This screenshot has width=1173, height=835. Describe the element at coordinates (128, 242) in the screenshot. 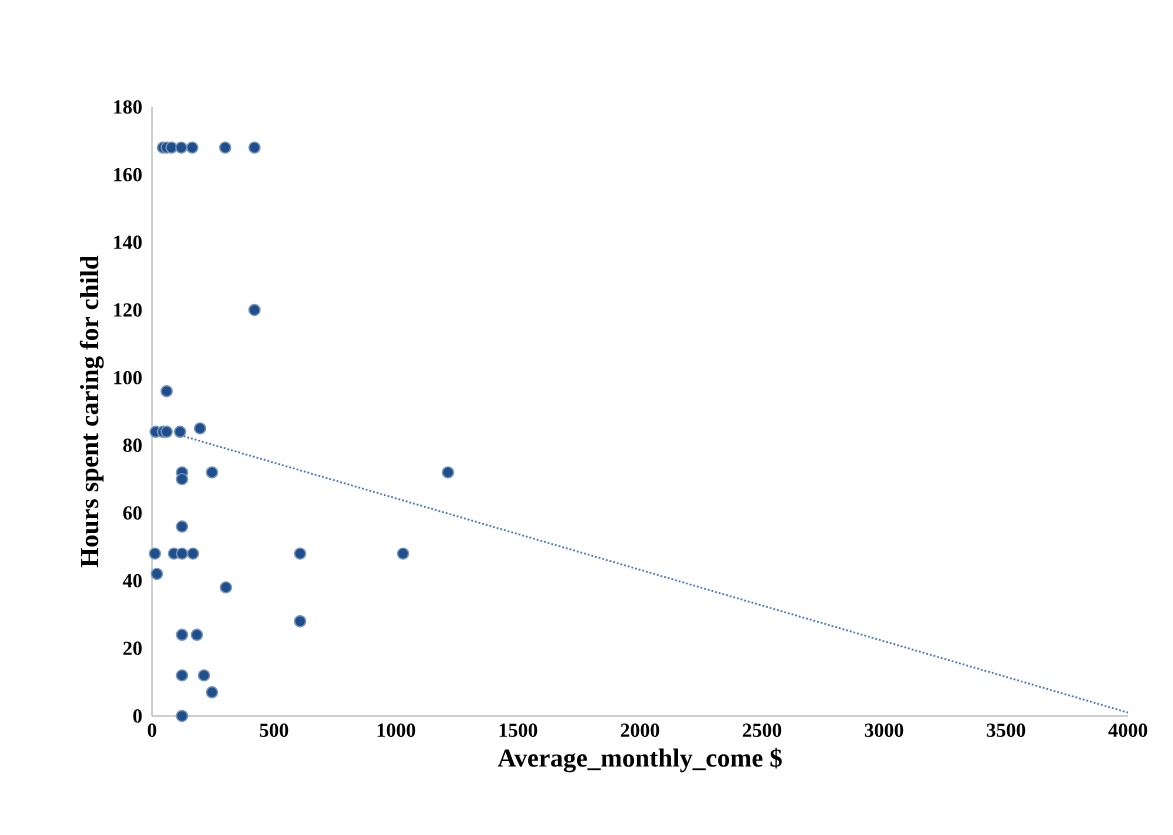

I see `y-tick-label: 140` at that location.